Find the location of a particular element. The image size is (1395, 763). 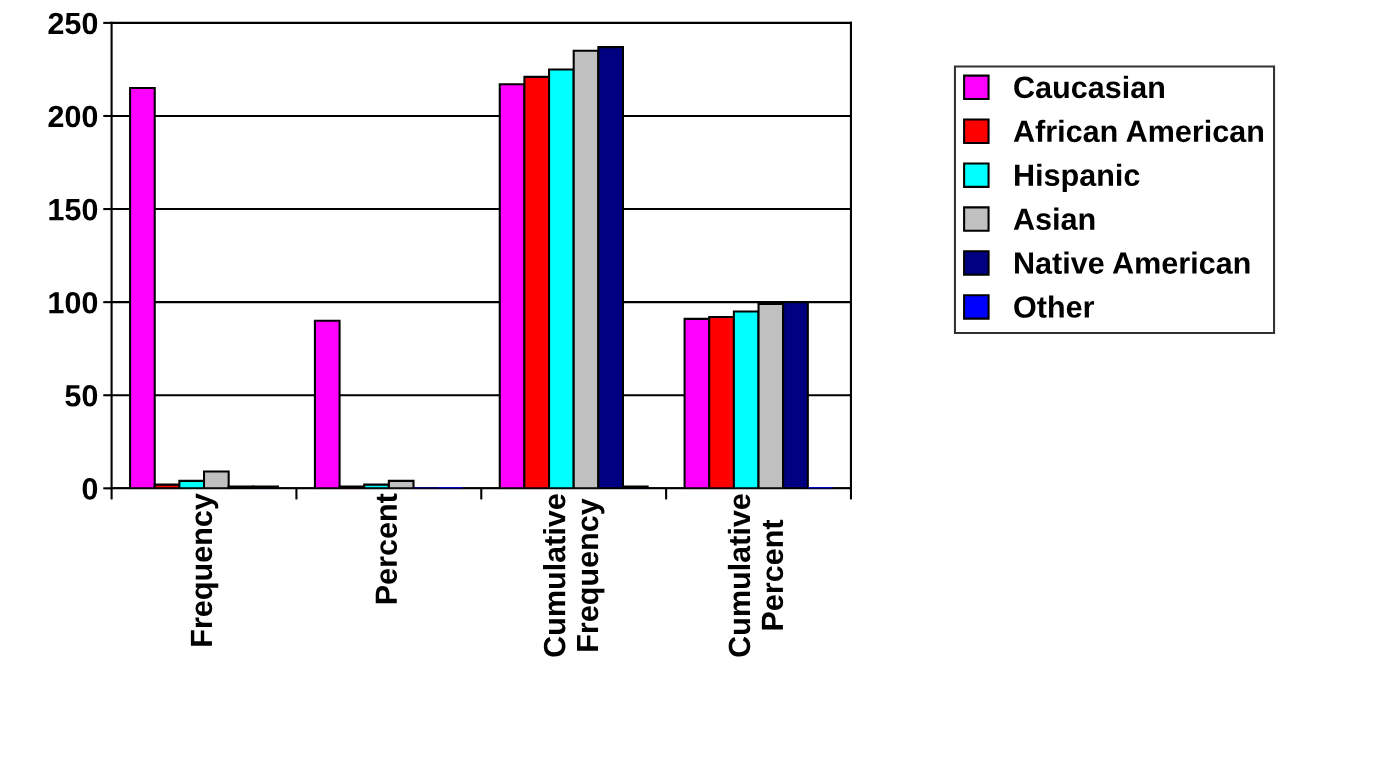

y-tick-label: 0 is located at coordinates (90, 489).